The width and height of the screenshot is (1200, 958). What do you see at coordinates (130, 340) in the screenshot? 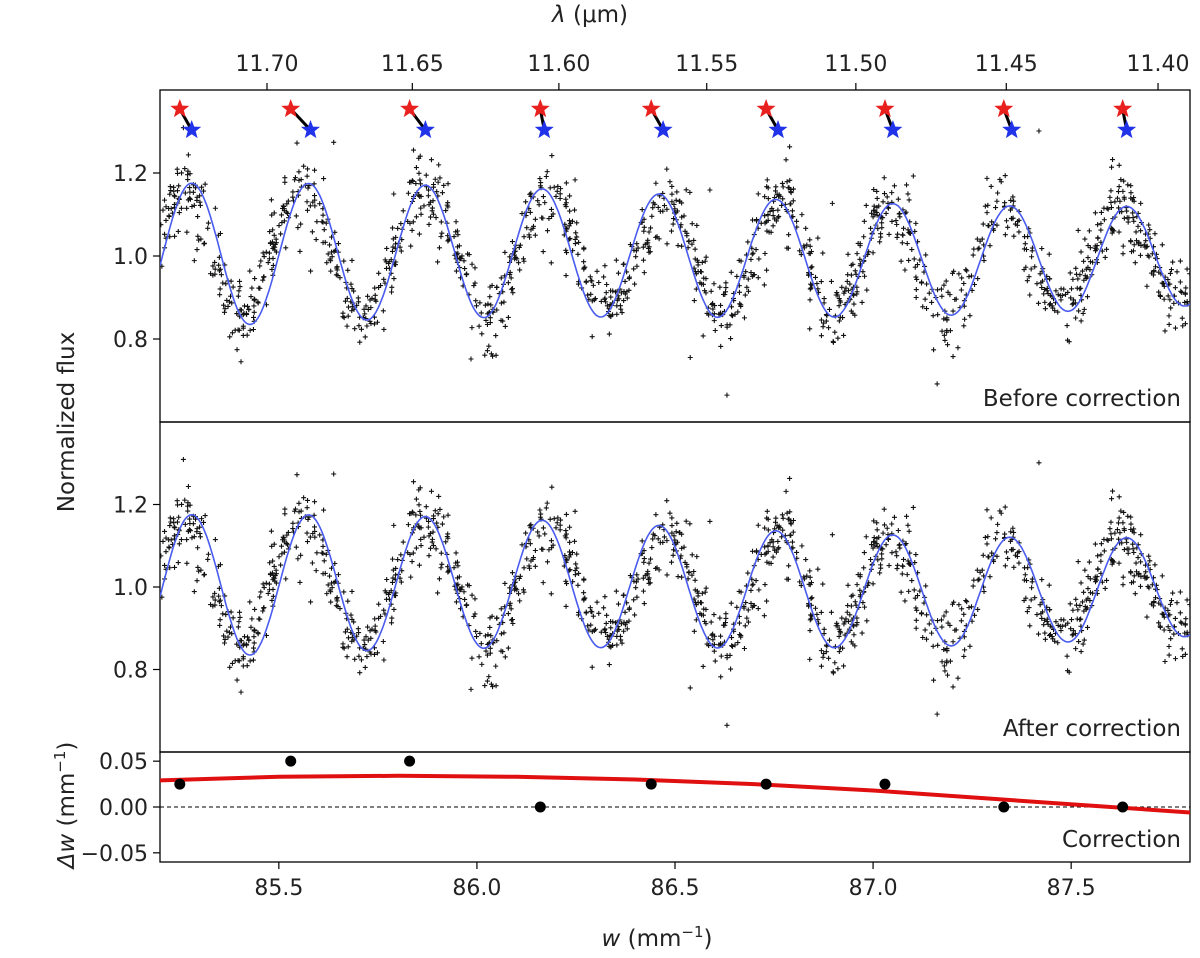
I see `flux-tick-label: 0.8` at bounding box center [130, 340].